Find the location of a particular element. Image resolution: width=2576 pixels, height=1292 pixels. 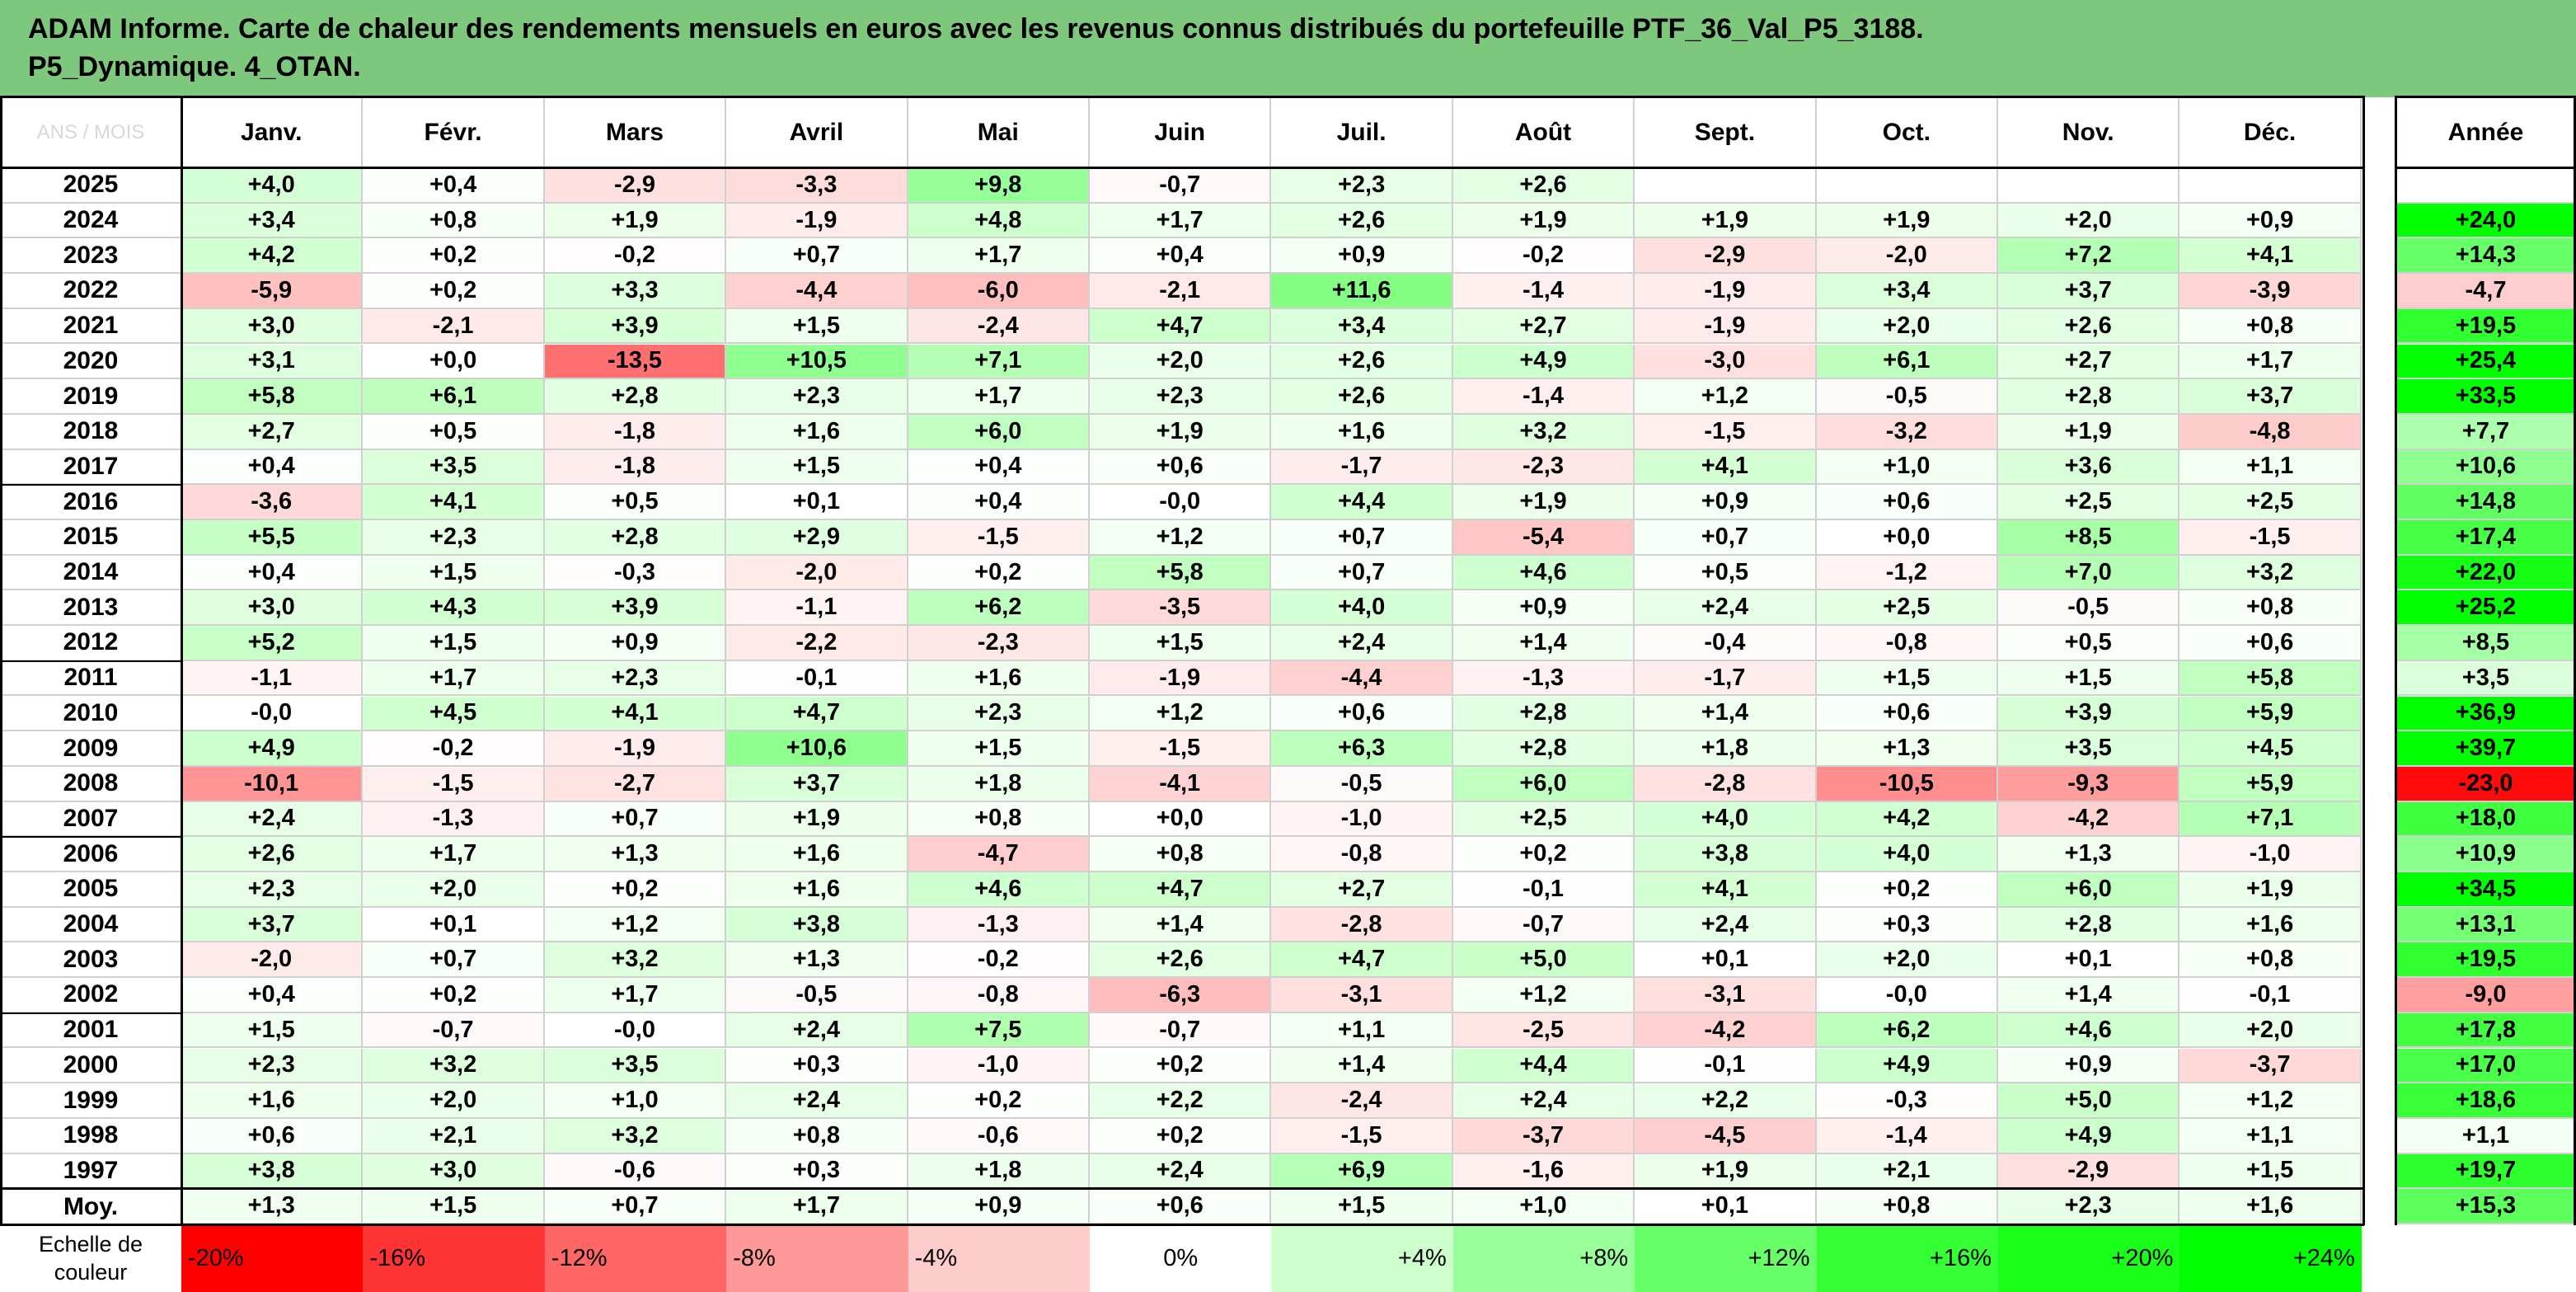

heatmap-cell: +3,6 is located at coordinates (2089, 467).